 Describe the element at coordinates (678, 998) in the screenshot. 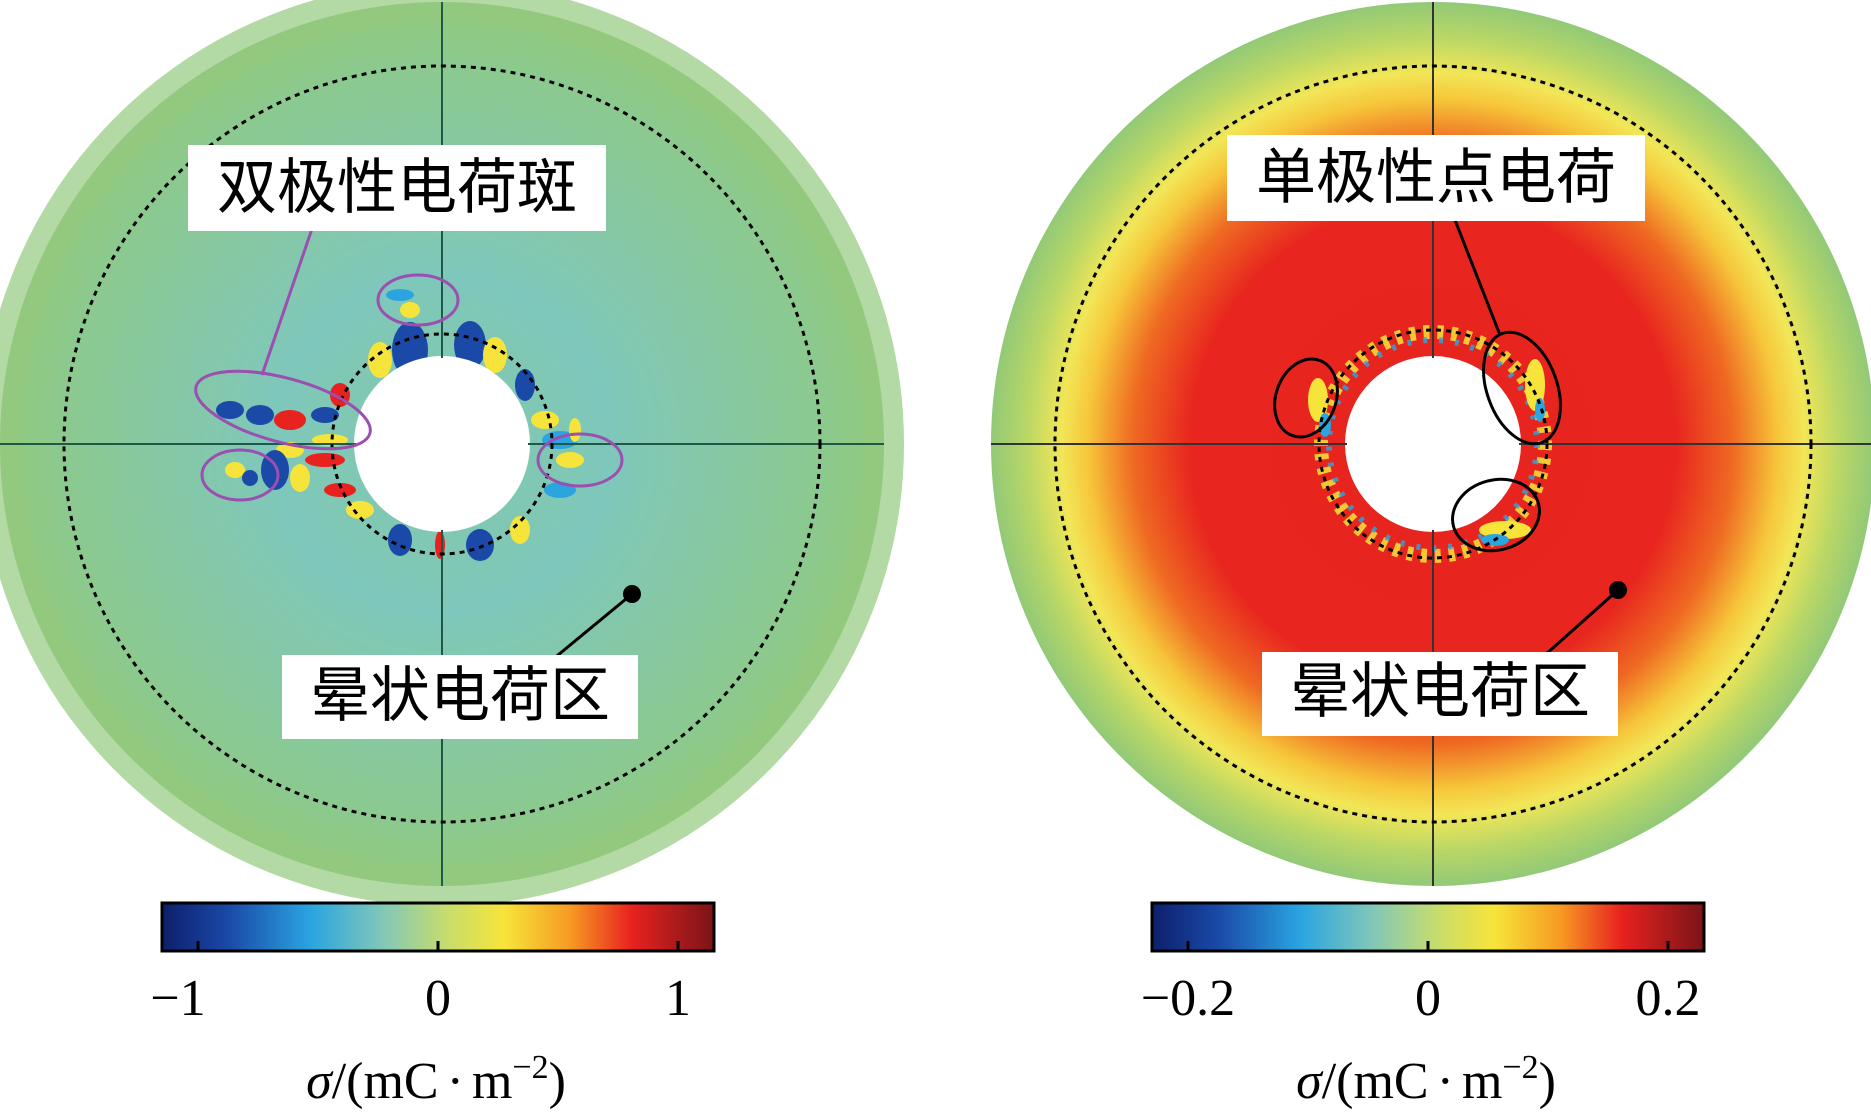

I see `left-tick-label-pos: 1` at that location.